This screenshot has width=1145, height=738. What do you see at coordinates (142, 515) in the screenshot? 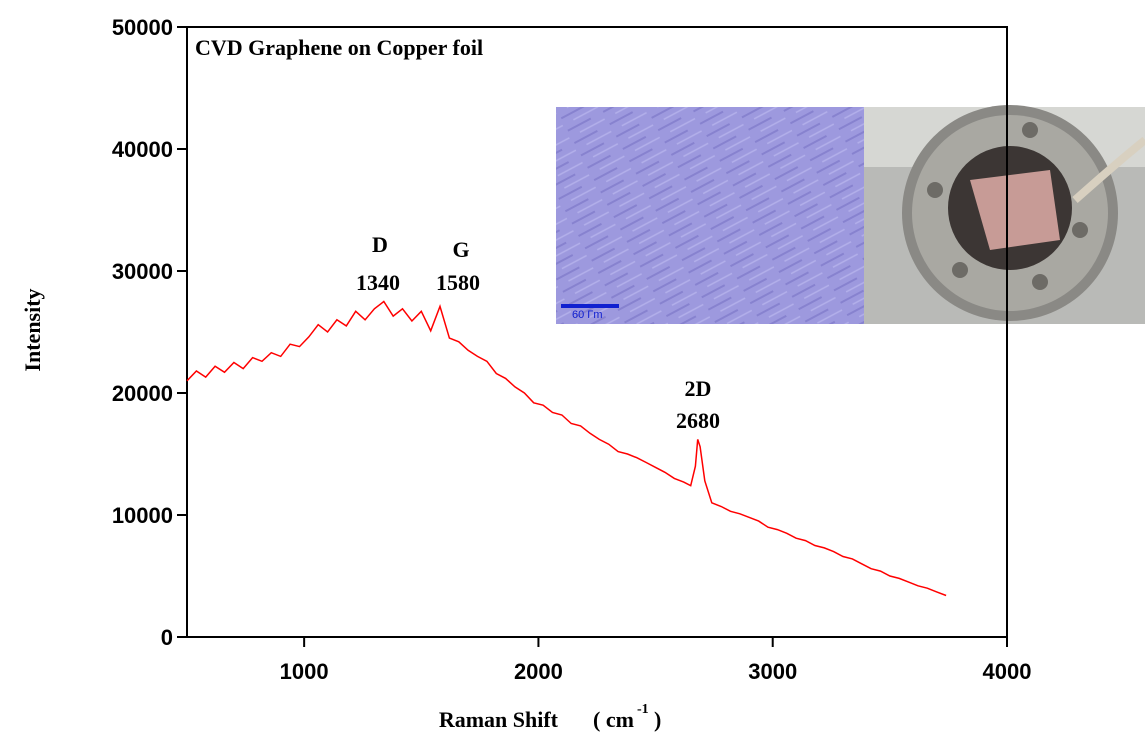
I see `y-tick-label: 10000` at bounding box center [142, 515].